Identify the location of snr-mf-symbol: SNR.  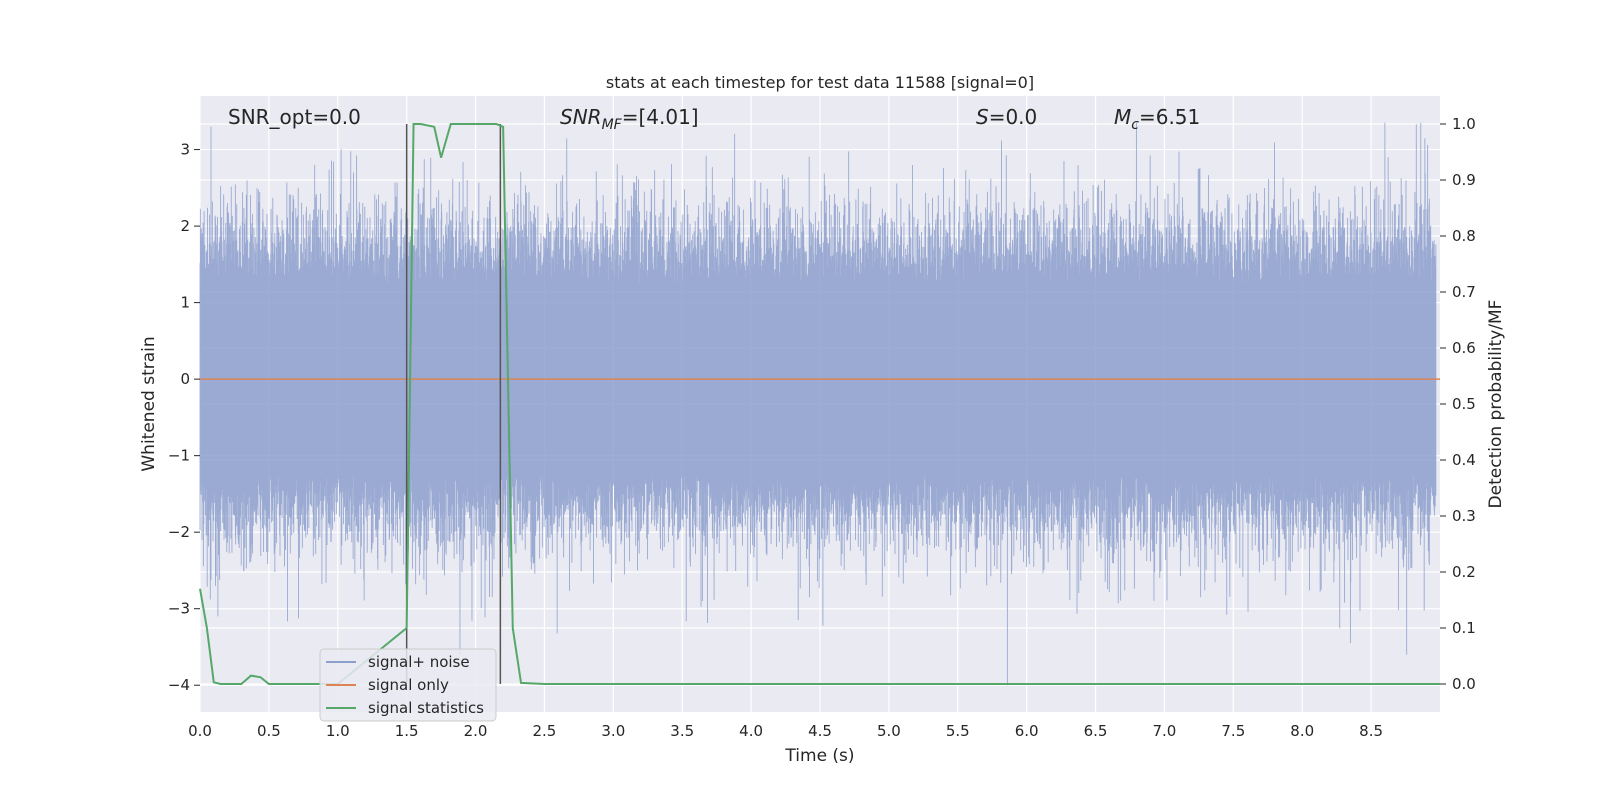
(581, 117).